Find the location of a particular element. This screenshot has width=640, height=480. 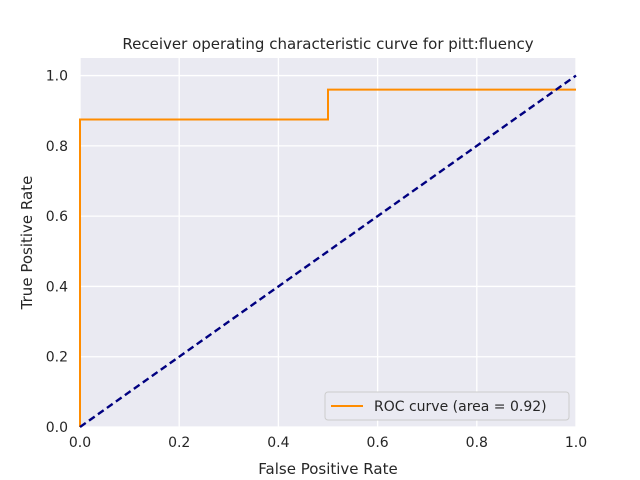

y-tick-label: 1.0 is located at coordinates (57, 77).